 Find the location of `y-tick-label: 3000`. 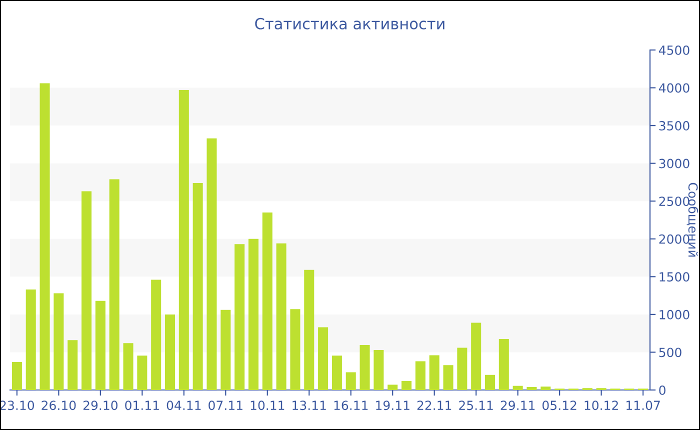

y-tick-label: 3000 is located at coordinates (674, 163).